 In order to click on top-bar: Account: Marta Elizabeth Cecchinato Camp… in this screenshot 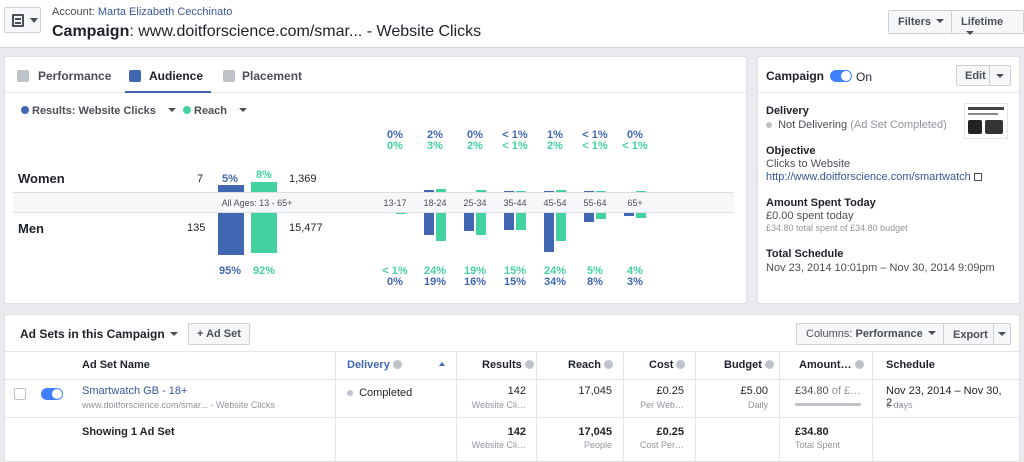, I will do `click(512, 24)`.